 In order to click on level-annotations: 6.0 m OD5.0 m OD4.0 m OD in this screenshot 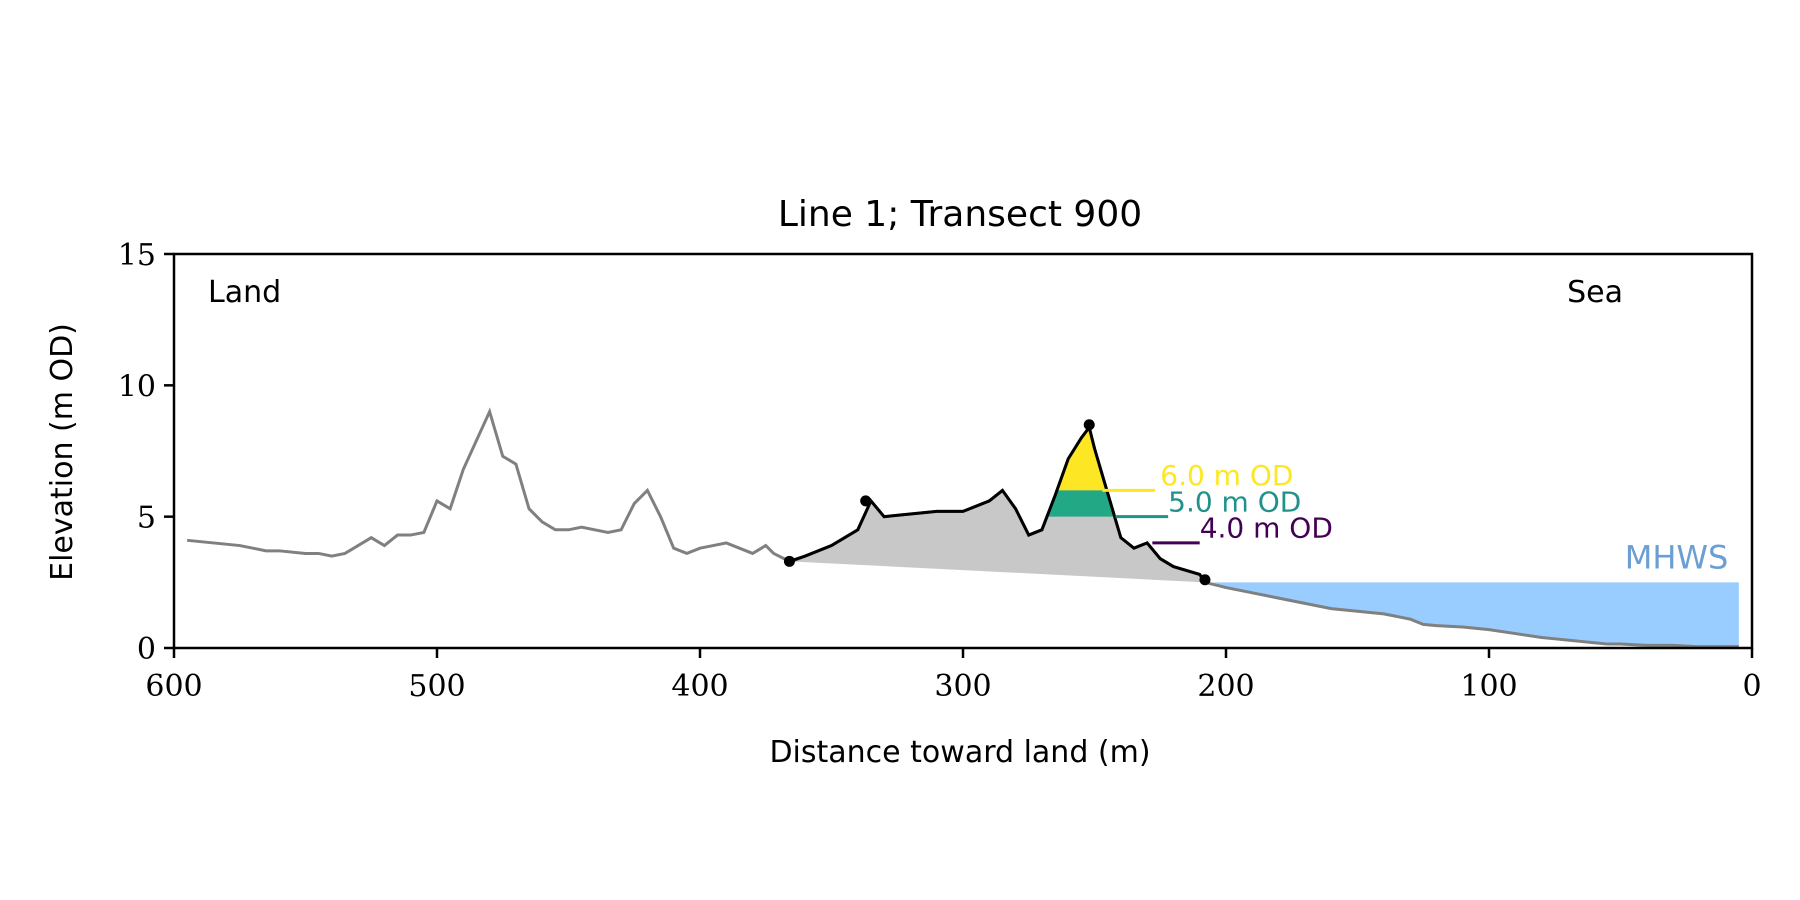, I will do `click(1217, 502)`.